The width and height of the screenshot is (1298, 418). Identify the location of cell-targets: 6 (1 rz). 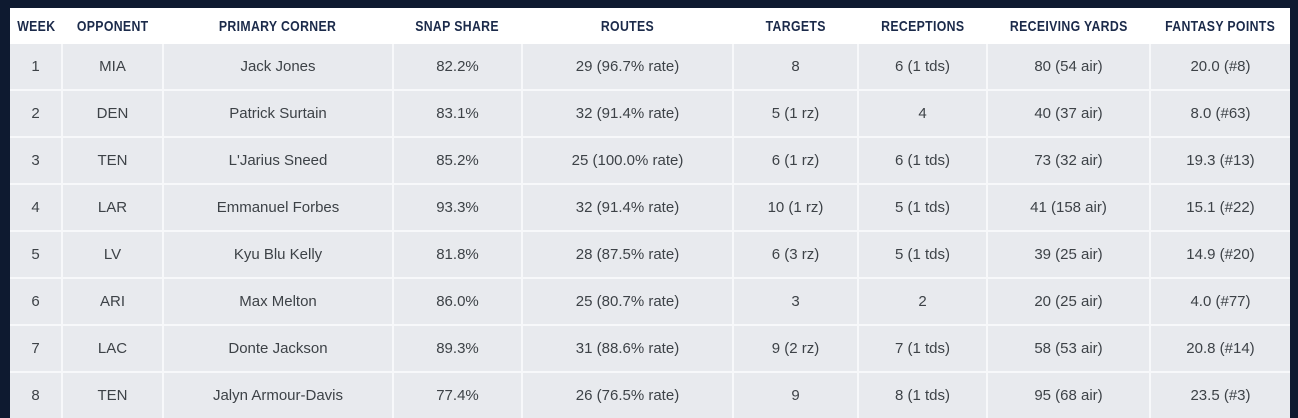
(795, 160).